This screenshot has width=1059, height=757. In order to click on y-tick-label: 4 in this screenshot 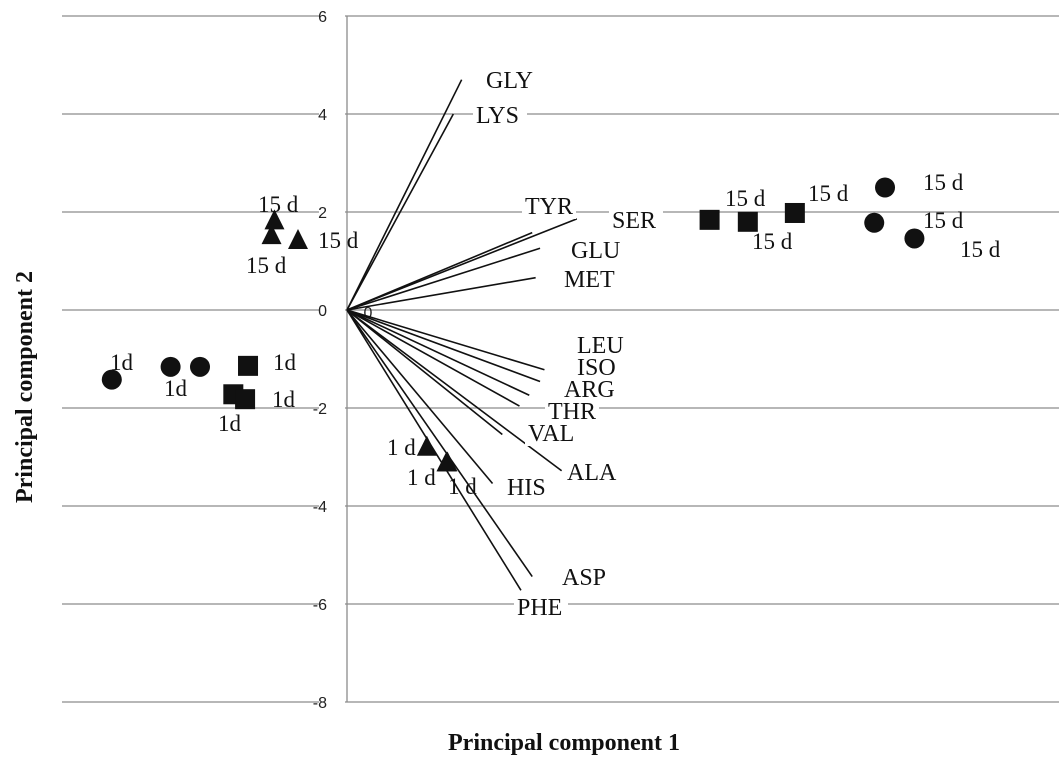, I will do `click(322, 115)`.